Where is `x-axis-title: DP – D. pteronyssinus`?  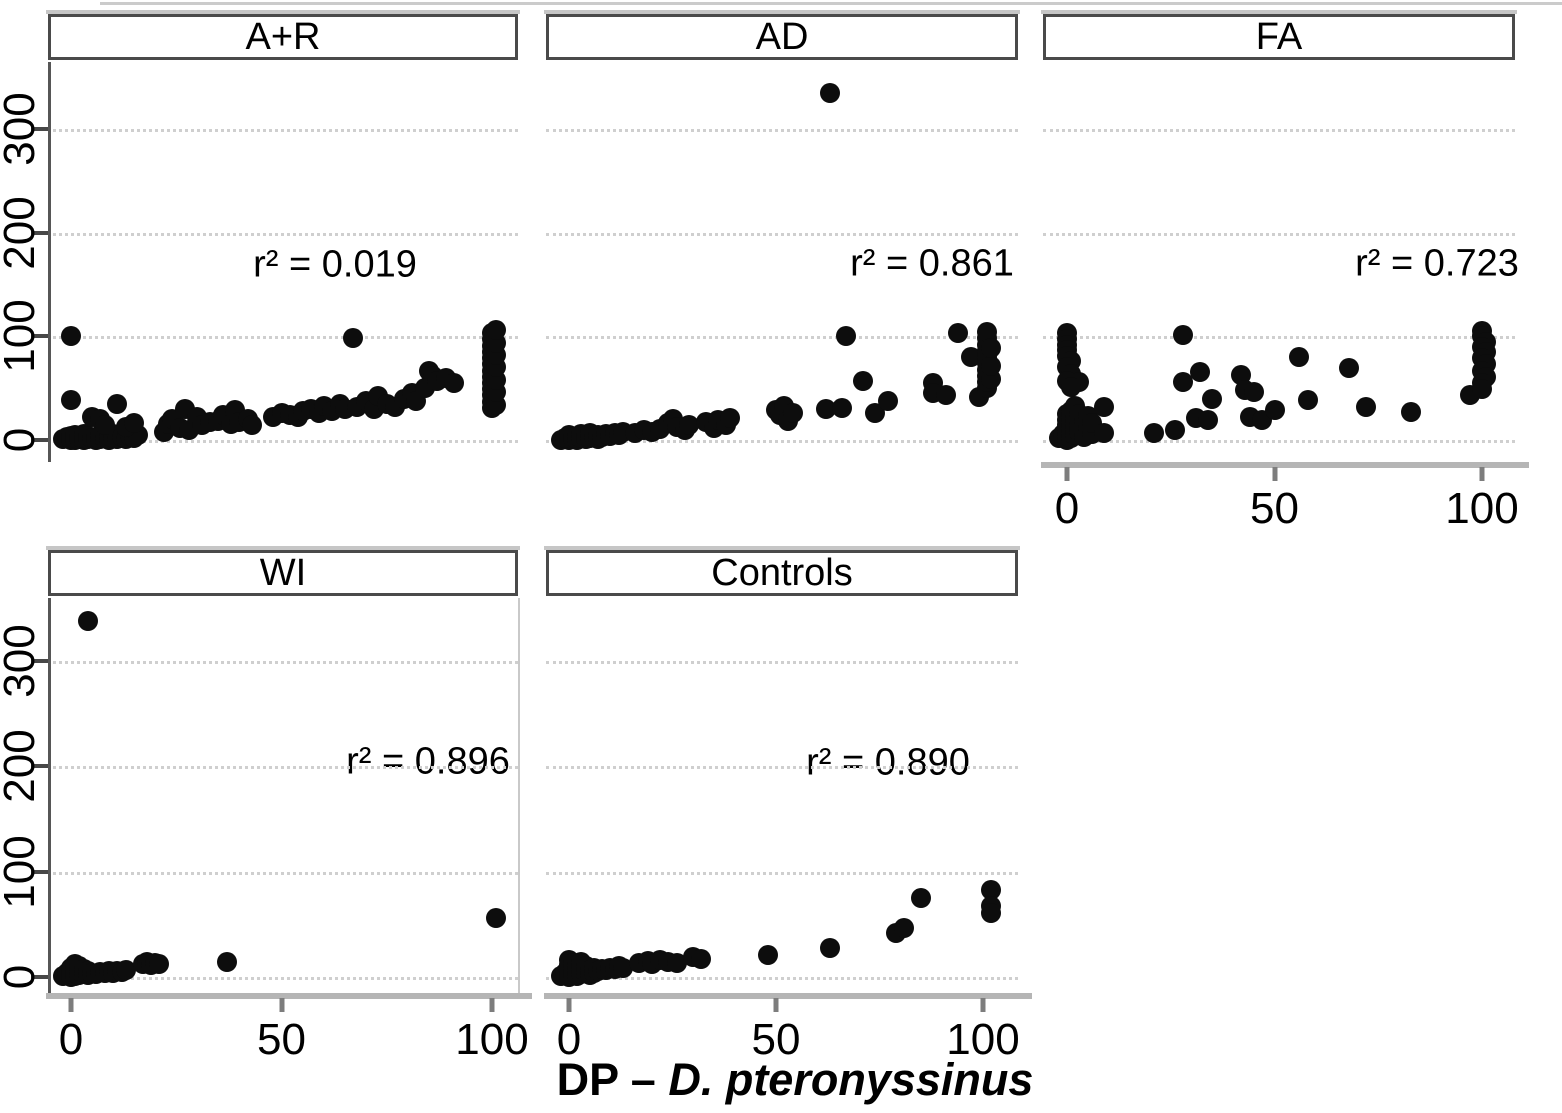
x-axis-title: DP – D. pteronyssinus is located at coordinates (795, 1080).